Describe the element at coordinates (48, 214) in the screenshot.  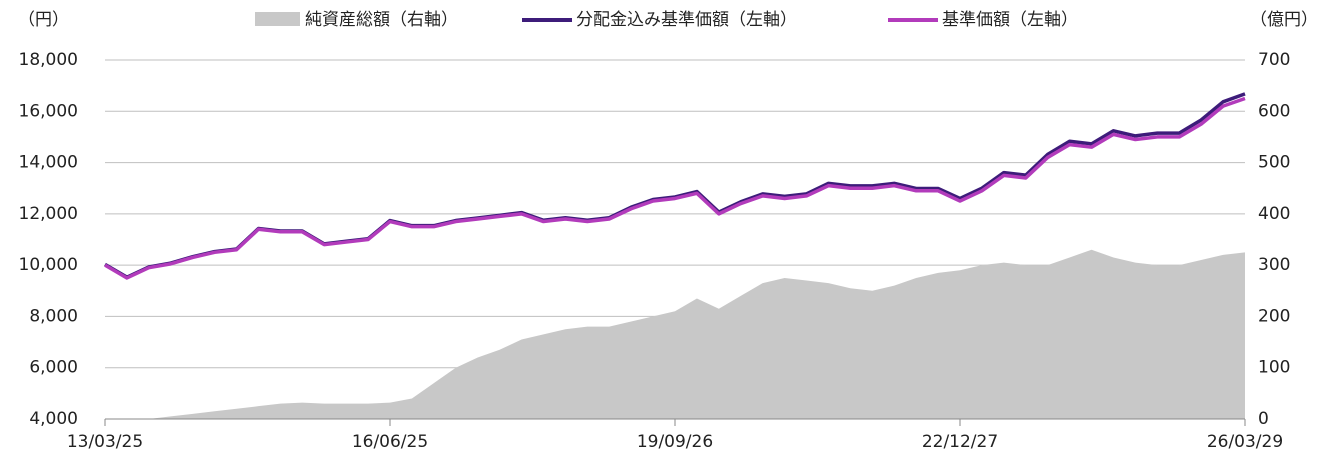
I see `y-tick-label: 12,000` at that location.